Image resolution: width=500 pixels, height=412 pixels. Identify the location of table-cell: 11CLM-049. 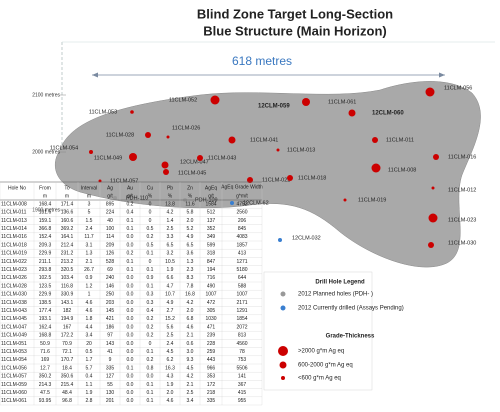
(14, 336).